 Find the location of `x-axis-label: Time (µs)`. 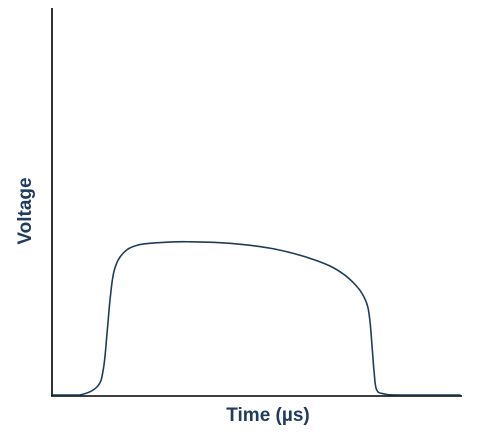

x-axis-label: Time (µs) is located at coordinates (267, 415).